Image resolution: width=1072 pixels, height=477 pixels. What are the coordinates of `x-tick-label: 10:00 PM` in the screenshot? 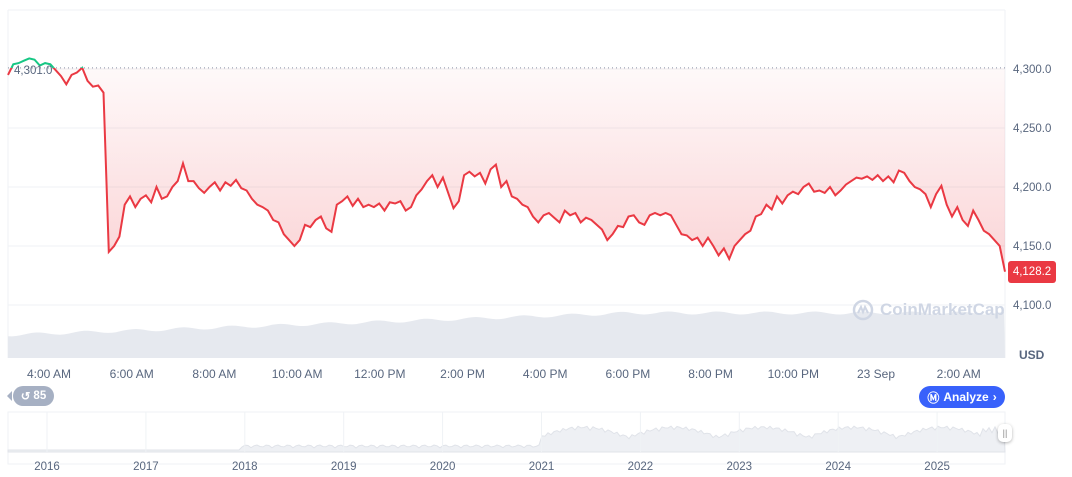 It's located at (793, 374).